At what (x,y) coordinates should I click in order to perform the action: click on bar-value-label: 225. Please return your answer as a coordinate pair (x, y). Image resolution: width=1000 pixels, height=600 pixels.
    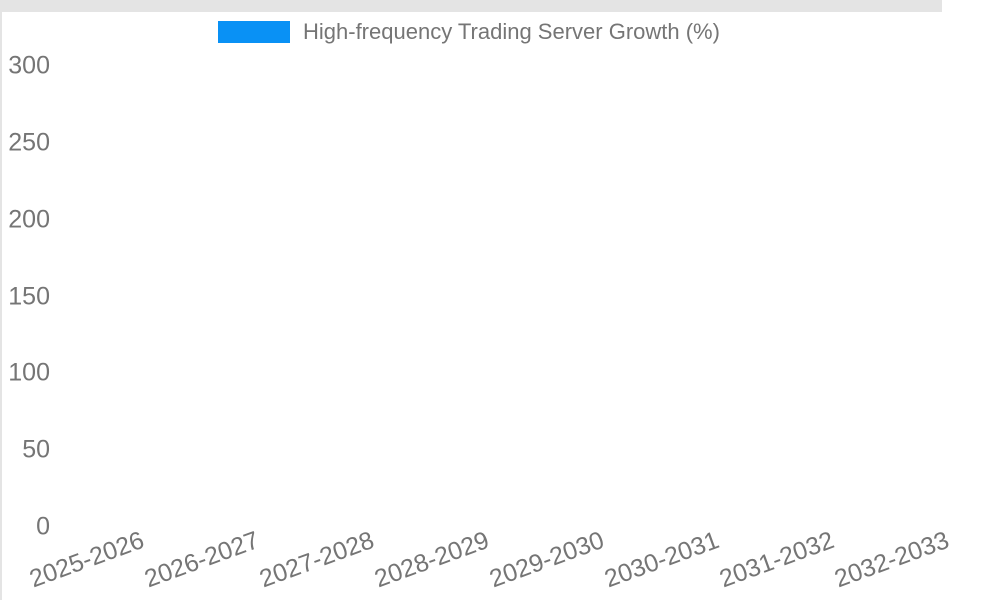
    Looking at the image, I should click on (361, 352).